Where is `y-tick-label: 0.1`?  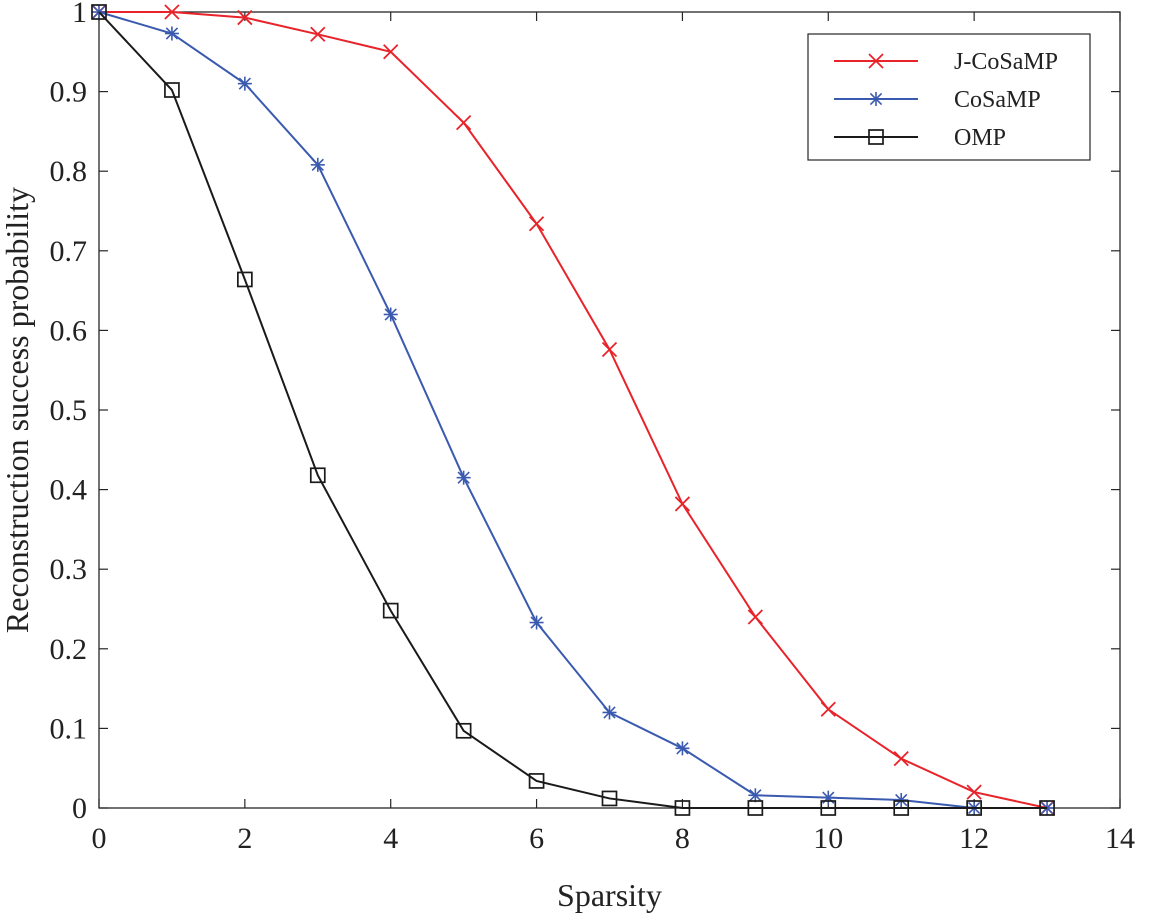
y-tick-label: 0.1 is located at coordinates (69, 728).